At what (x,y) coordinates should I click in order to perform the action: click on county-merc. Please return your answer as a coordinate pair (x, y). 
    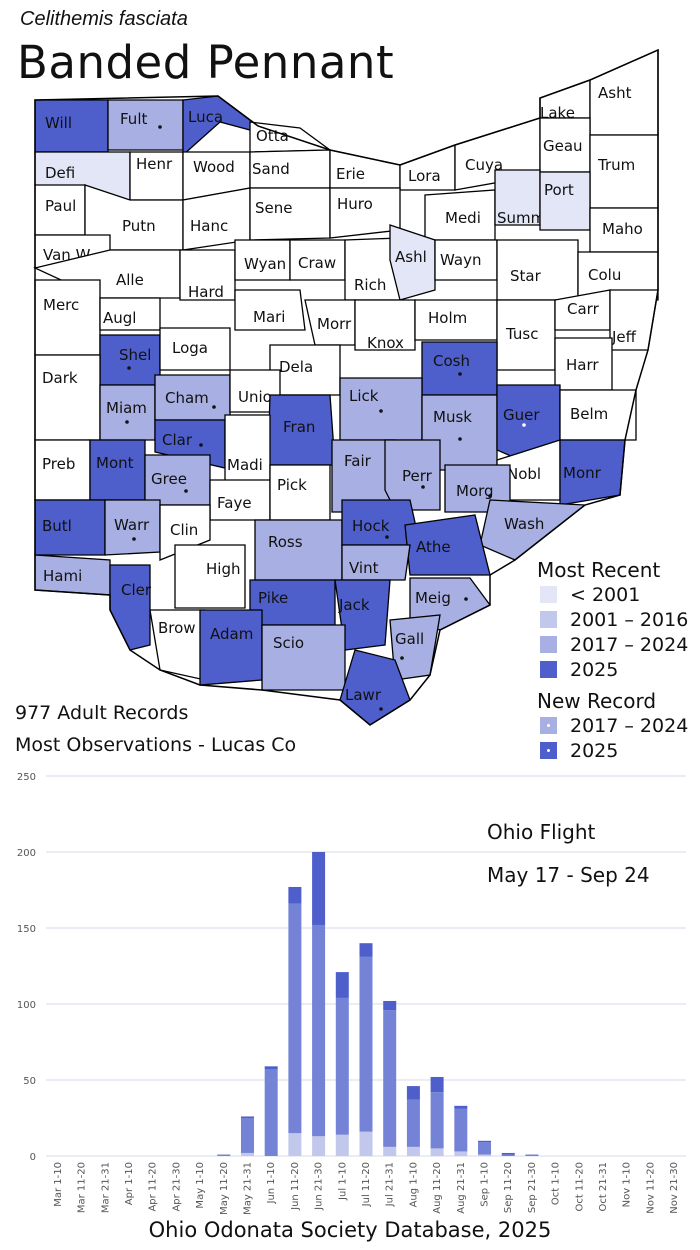
    Looking at the image, I should click on (67, 317).